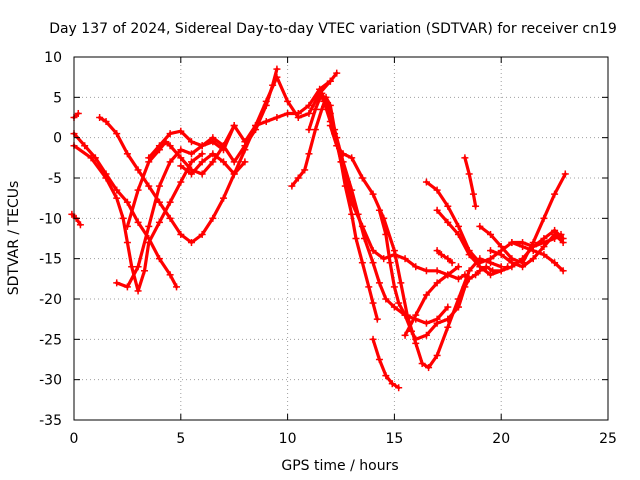 Image resolution: width=640 pixels, height=480 pixels. What do you see at coordinates (501, 439) in the screenshot?
I see `x-tick-label: 20` at bounding box center [501, 439].